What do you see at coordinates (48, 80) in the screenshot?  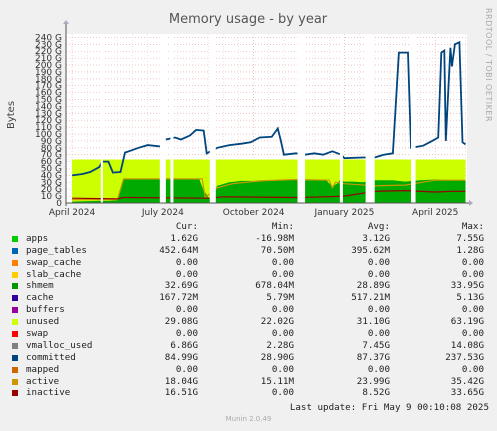 I see `y-tick-label: 180 G` at bounding box center [48, 80].